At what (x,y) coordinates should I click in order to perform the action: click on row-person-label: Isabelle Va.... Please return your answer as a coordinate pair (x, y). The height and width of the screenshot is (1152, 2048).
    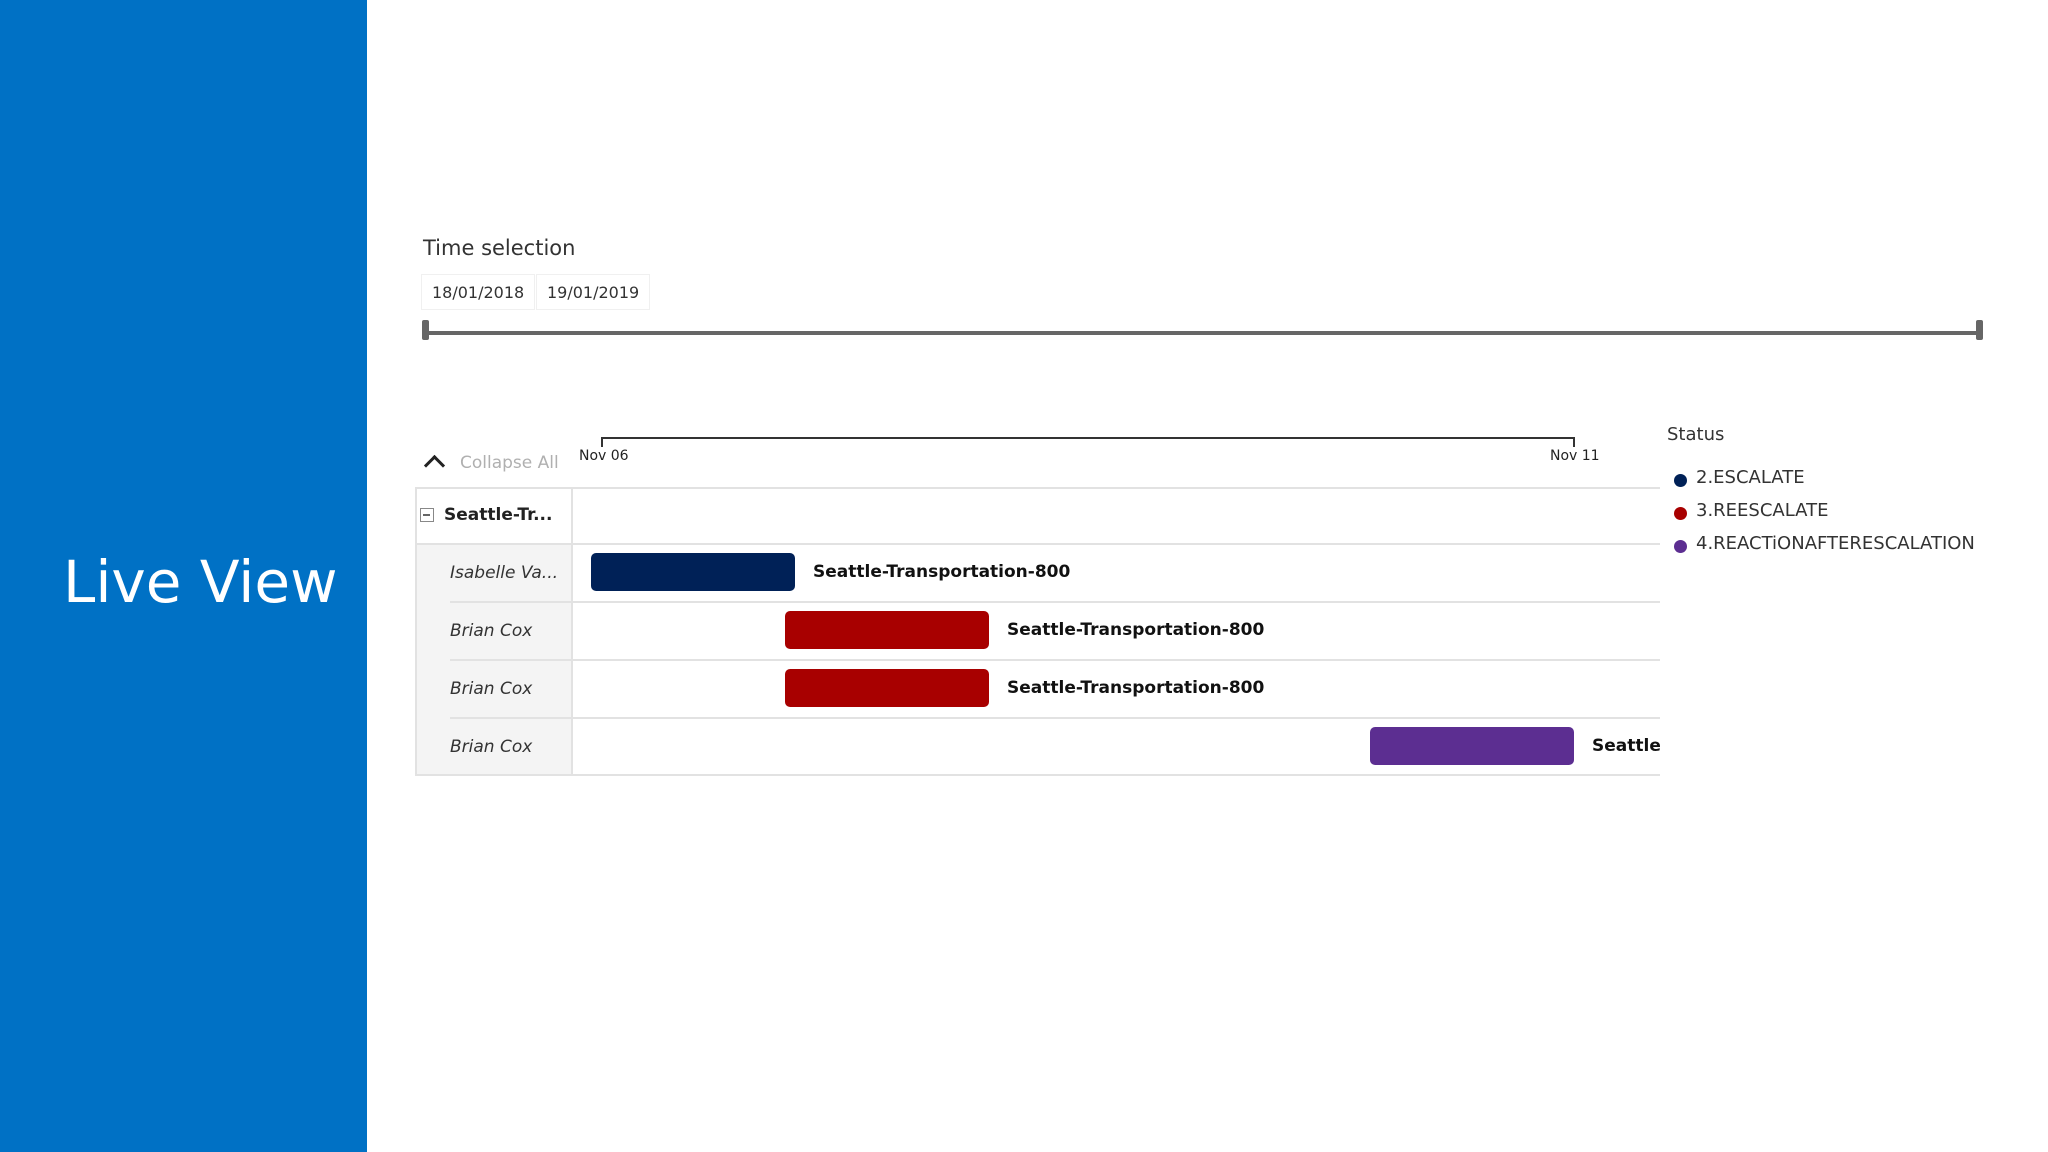
    Looking at the image, I should click on (504, 573).